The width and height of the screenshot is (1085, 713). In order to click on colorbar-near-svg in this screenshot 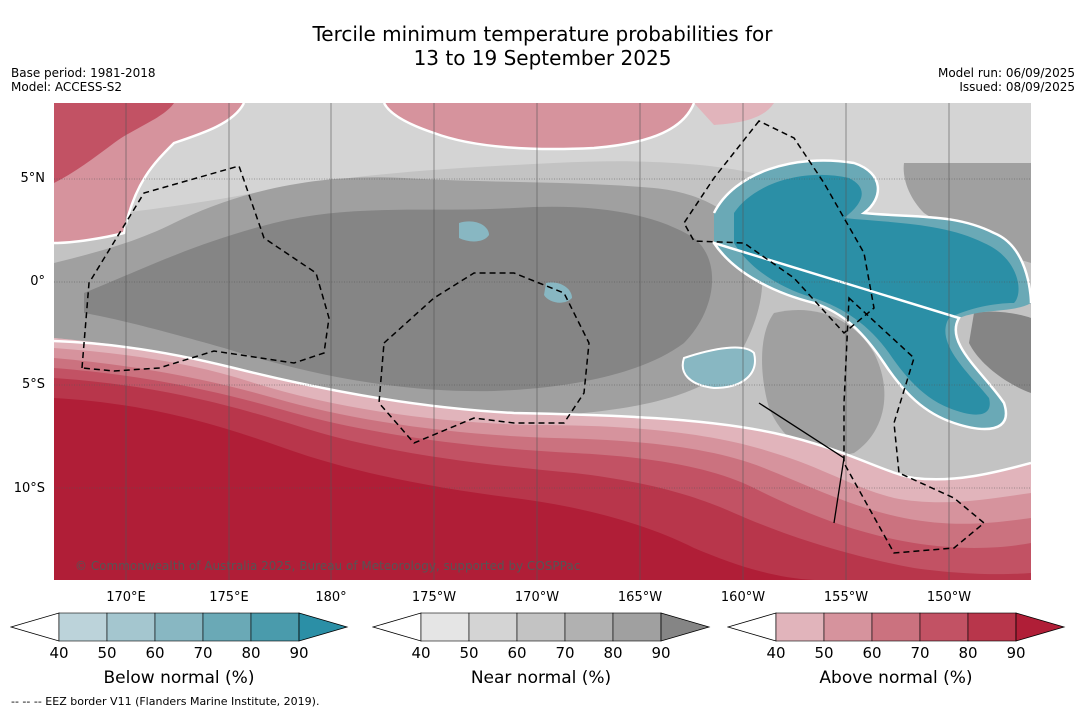, I will do `click(541, 627)`.